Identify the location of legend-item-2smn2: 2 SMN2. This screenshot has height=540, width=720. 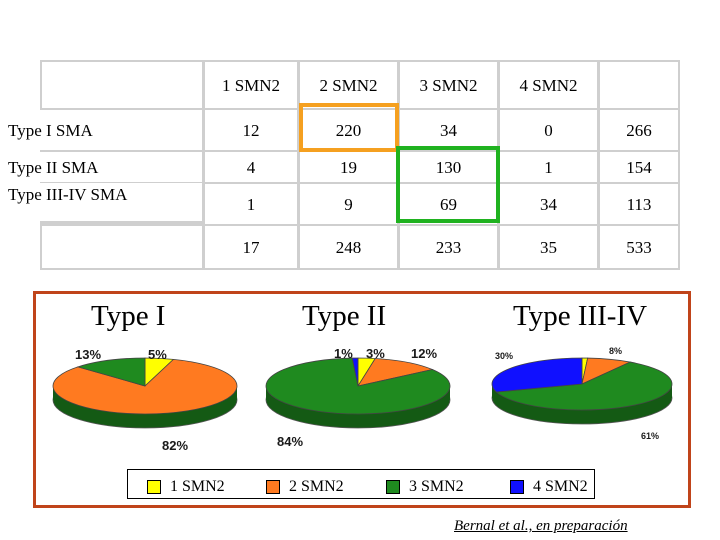
(305, 487).